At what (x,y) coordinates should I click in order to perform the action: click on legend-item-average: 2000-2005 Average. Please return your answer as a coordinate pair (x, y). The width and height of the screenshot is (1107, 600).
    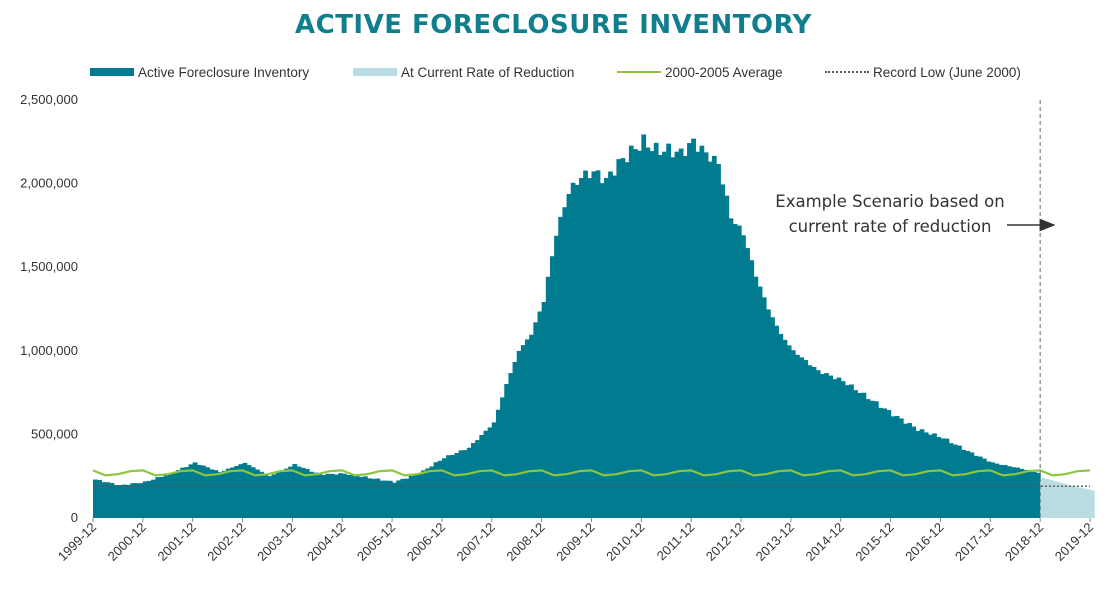
    Looking at the image, I should click on (700, 72).